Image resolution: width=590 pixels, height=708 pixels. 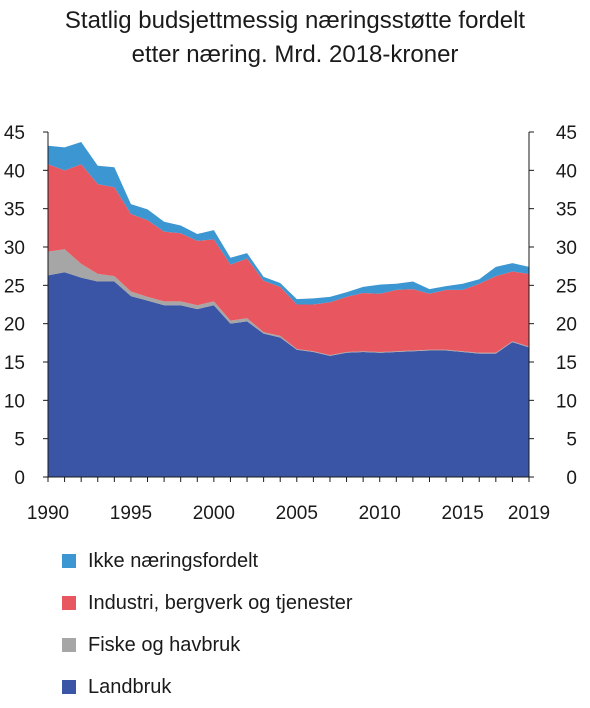 What do you see at coordinates (14, 363) in the screenshot?
I see `y-tick-label-left: 15` at bounding box center [14, 363].